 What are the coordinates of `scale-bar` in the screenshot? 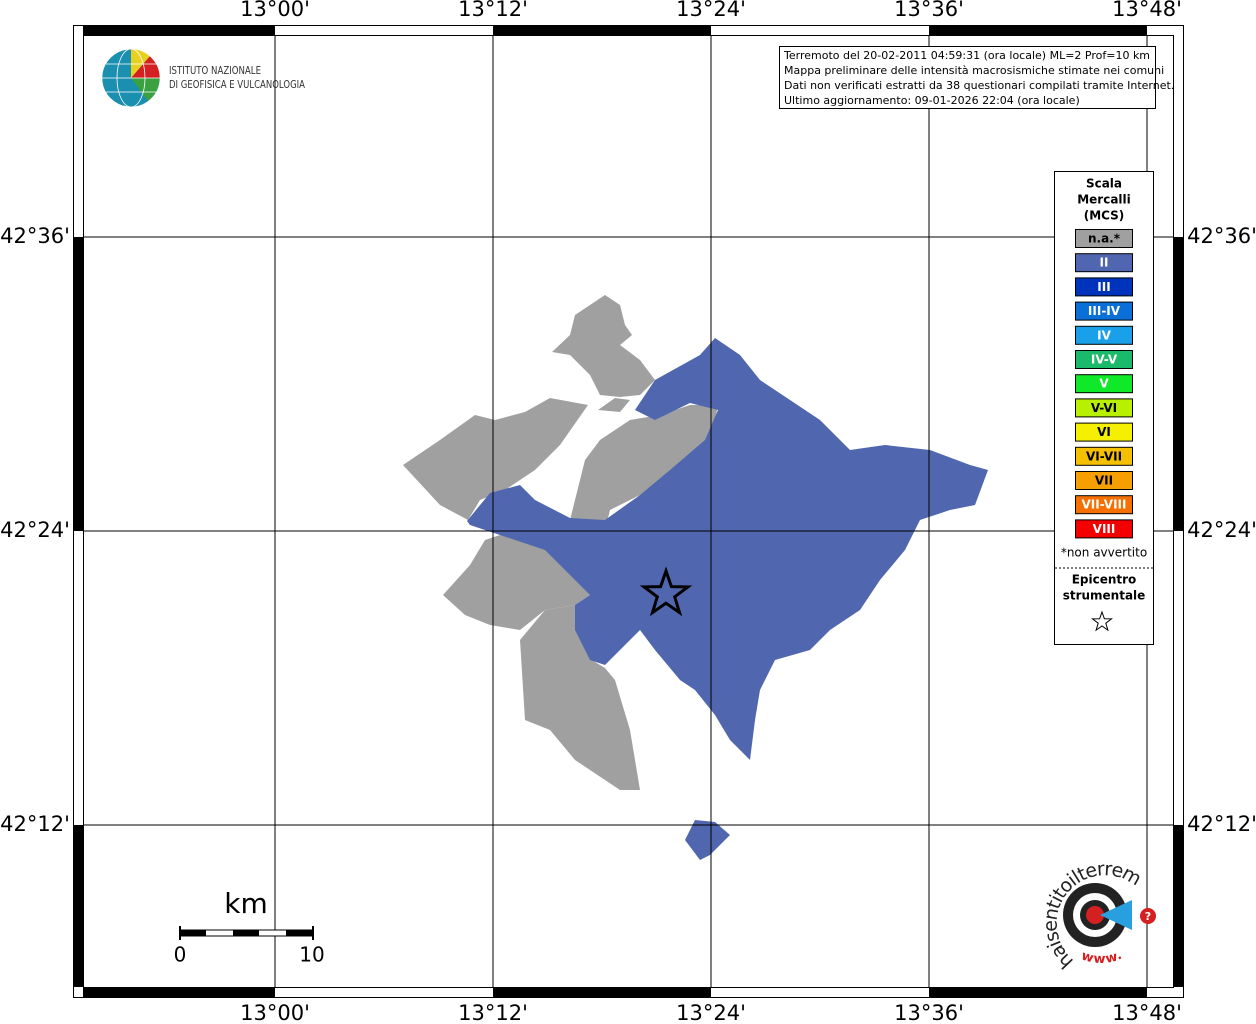 It's located at (246, 933).